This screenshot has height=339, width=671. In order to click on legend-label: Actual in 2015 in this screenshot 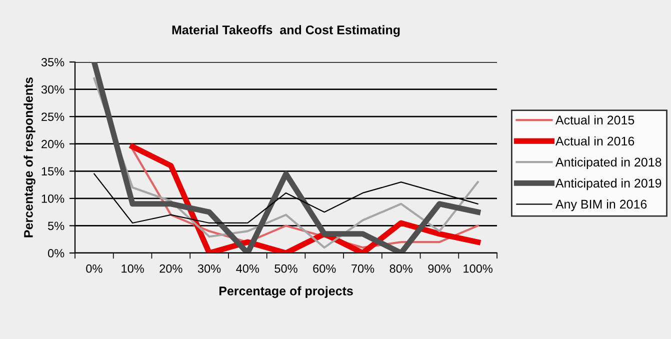, I will do `click(594, 120)`.